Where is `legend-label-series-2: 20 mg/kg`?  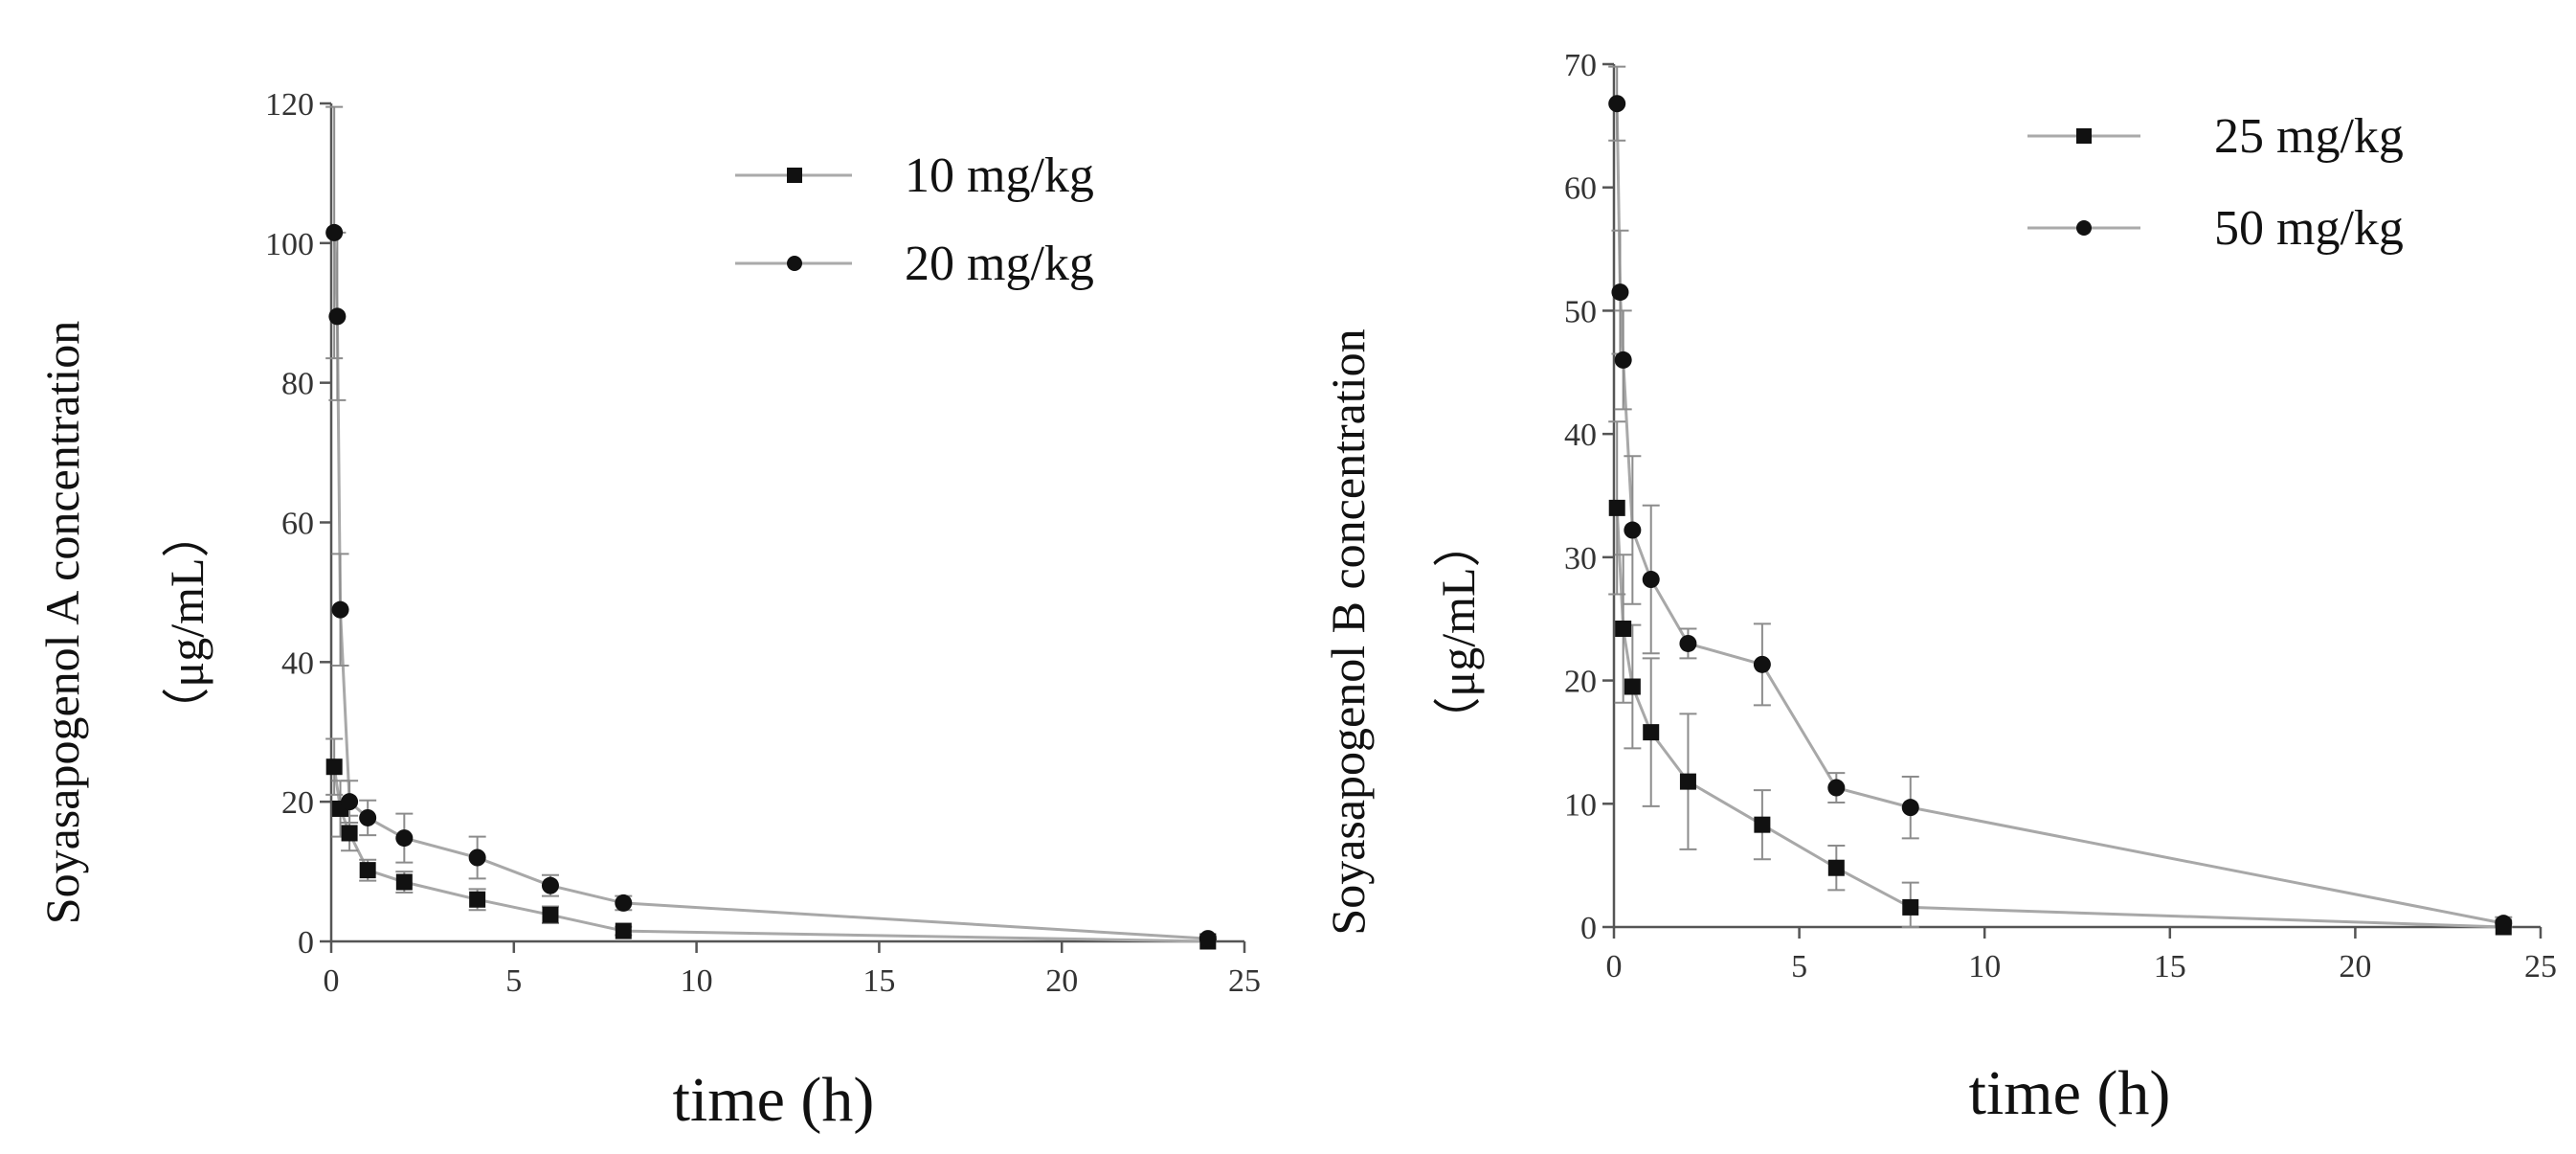 legend-label-series-2: 20 mg/kg is located at coordinates (1000, 264).